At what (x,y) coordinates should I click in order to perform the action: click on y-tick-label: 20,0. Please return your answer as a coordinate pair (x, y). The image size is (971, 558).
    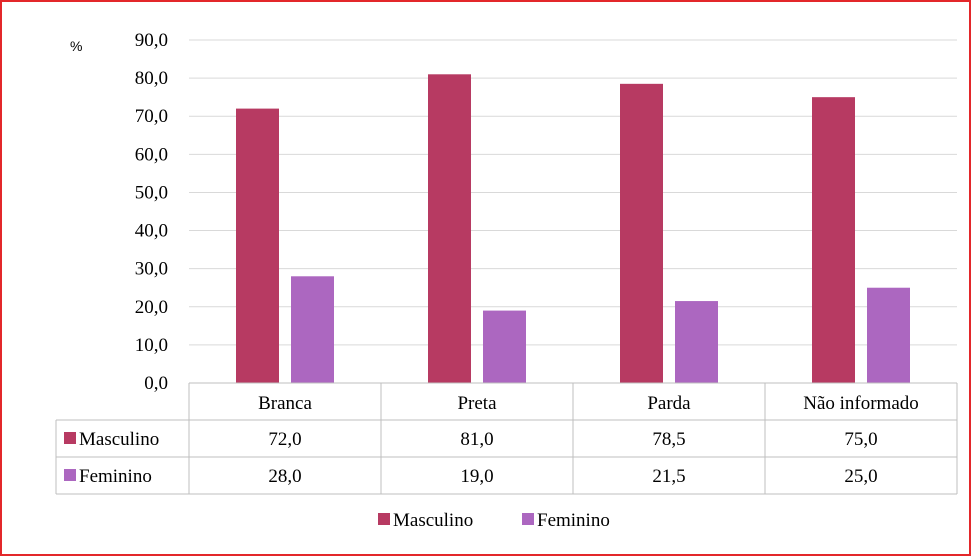
    Looking at the image, I should click on (151, 307).